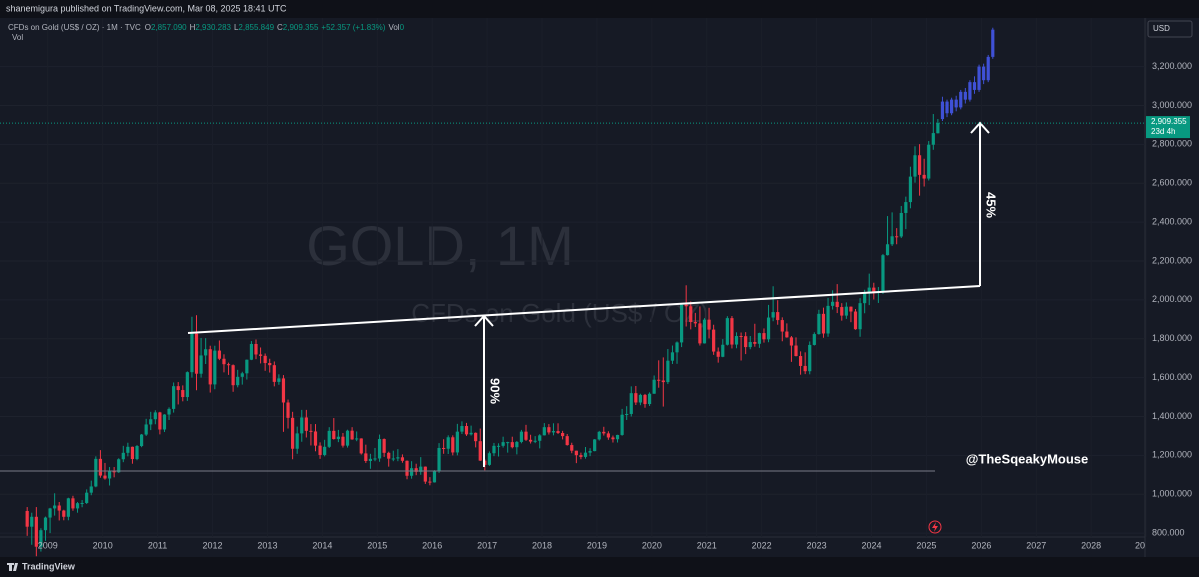  I want to click on x-tick-label: 2010, so click(103, 545).